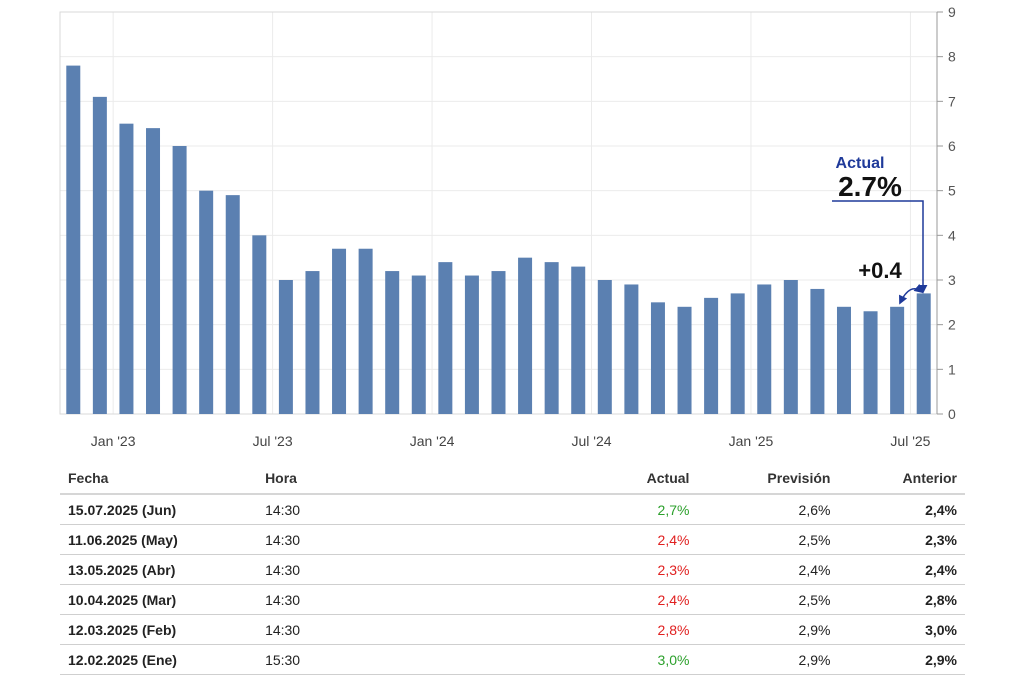 The height and width of the screenshot is (679, 1024). I want to click on y-tick-label: 3, so click(952, 280).